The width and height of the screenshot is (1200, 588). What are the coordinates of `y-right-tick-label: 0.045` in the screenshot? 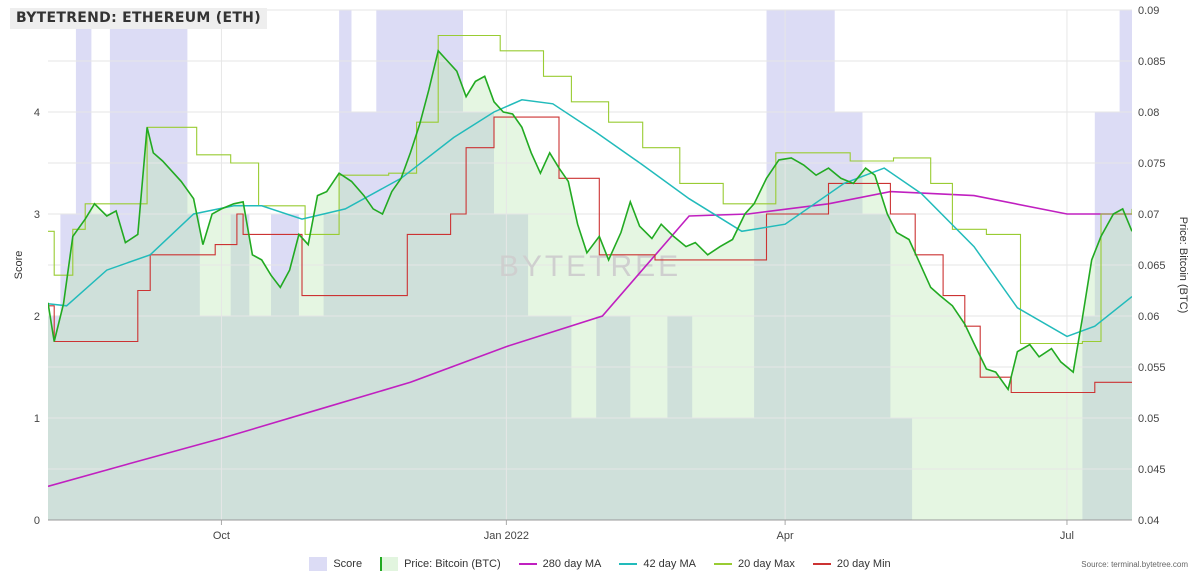 It's located at (1152, 470).